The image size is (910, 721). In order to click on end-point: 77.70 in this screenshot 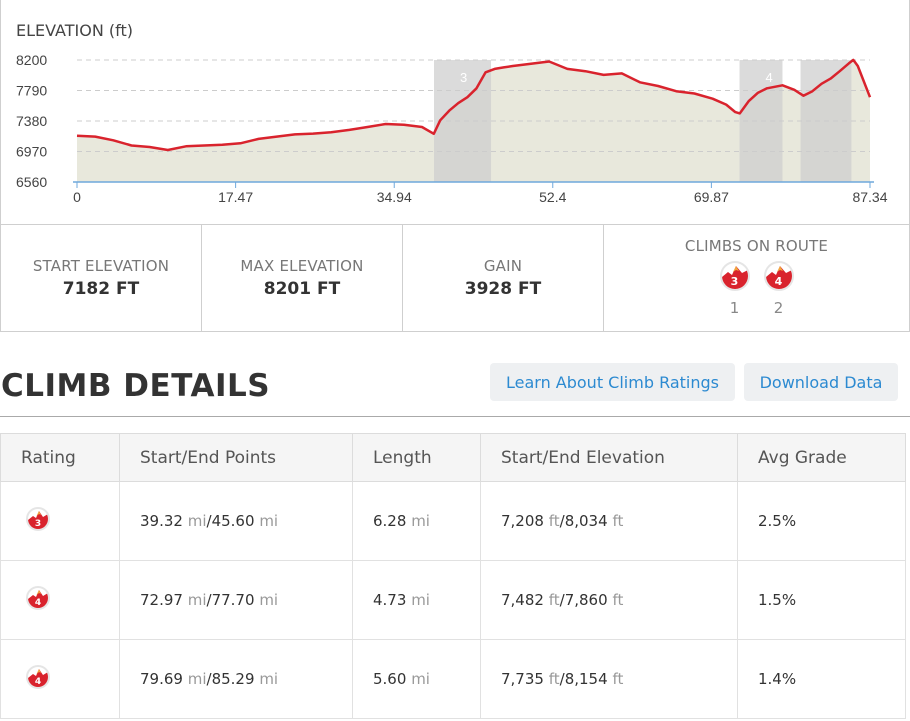, I will do `click(233, 600)`.